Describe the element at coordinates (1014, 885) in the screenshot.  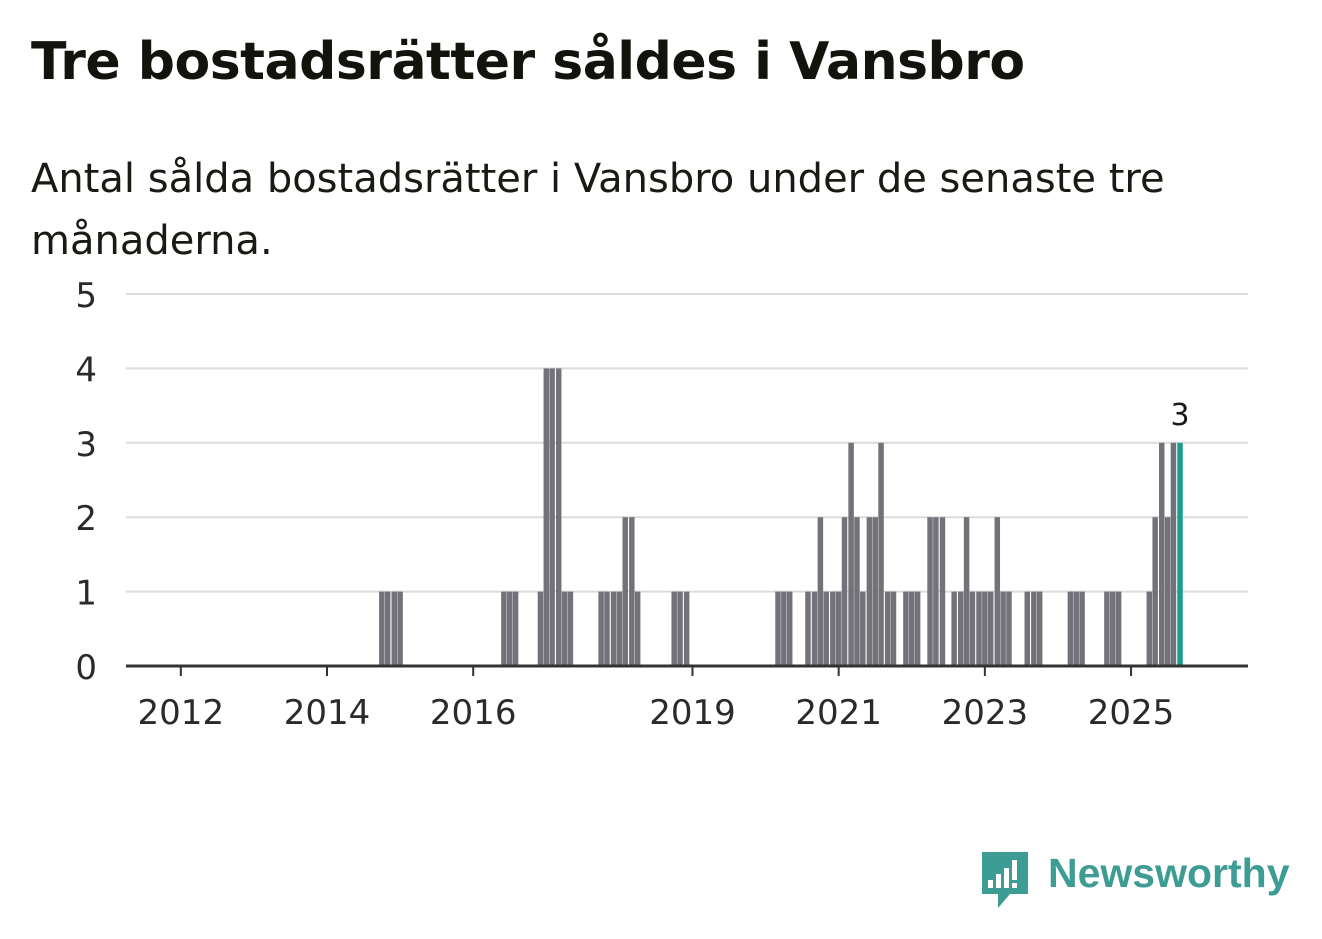
I see `logo-dot` at that location.